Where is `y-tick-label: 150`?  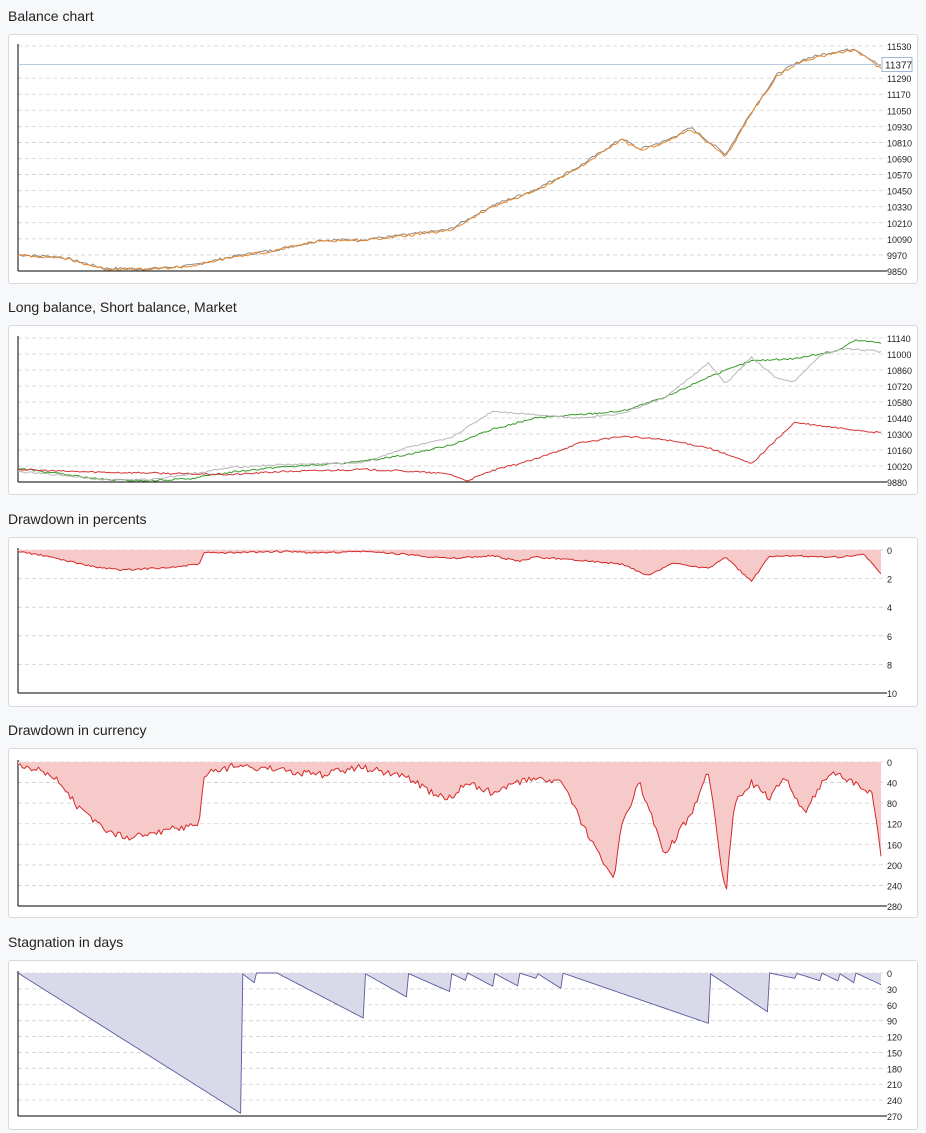
y-tick-label: 150 is located at coordinates (894, 1053).